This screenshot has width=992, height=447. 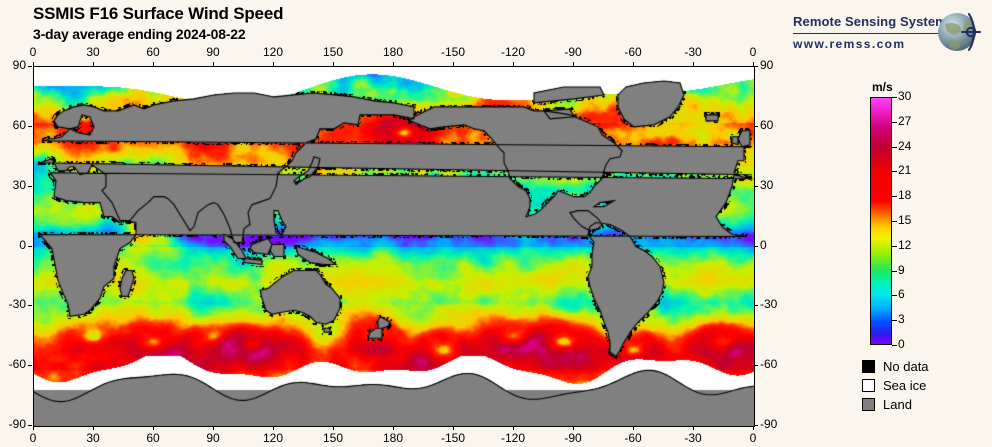 I want to click on colorbar-tick-label: 15, so click(x=905, y=220).